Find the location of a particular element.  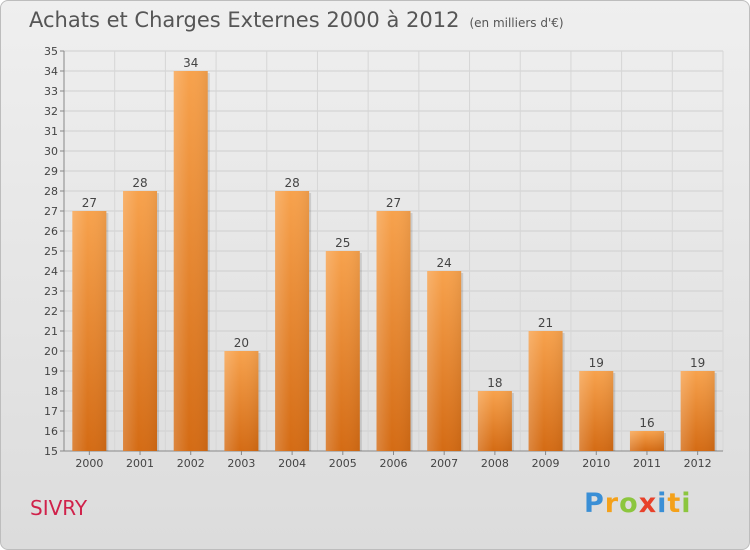

commune-name: SIVRY is located at coordinates (59, 508).